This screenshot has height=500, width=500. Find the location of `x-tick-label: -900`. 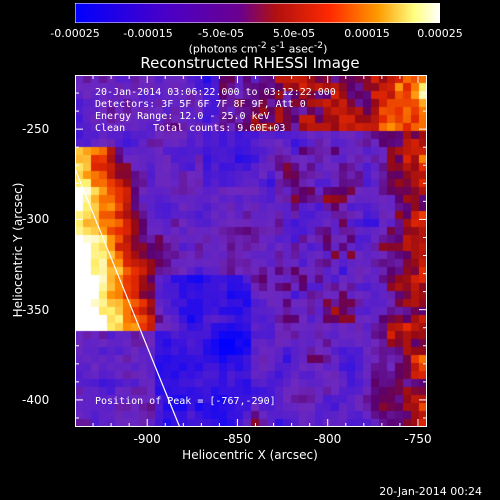

x-tick-label: -900 is located at coordinates (147, 439).